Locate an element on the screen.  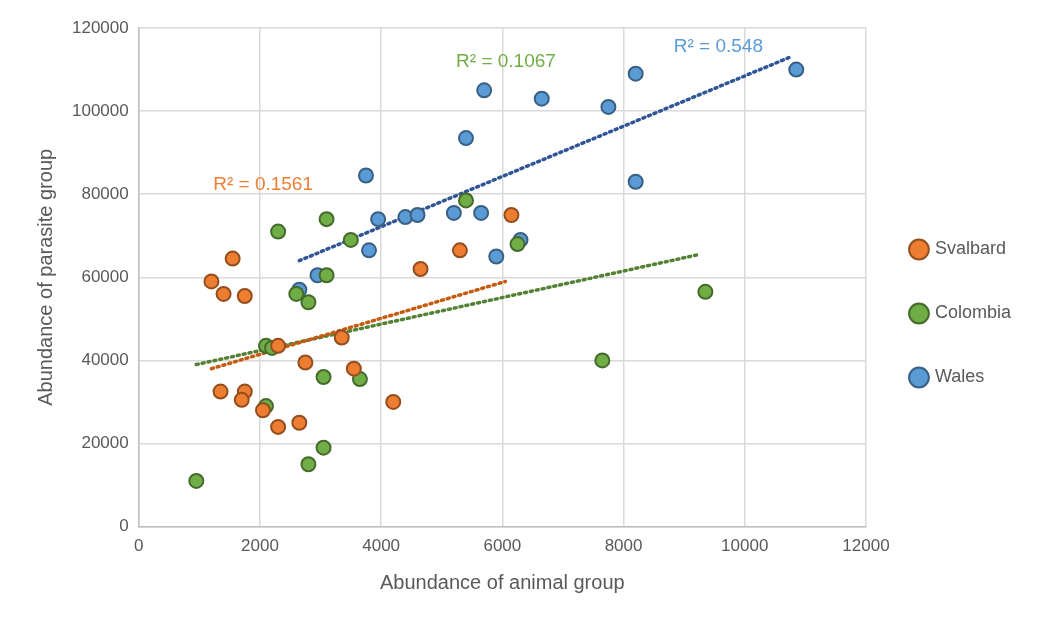
legend-label: Wales is located at coordinates (959, 376).